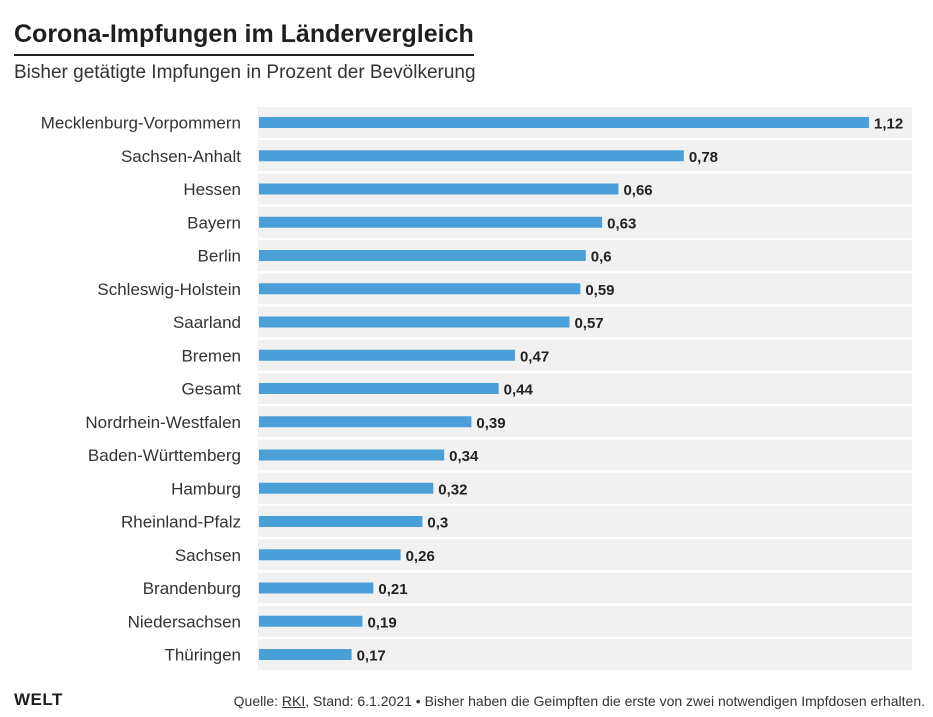 Image resolution: width=933 pixels, height=717 pixels. What do you see at coordinates (534, 356) in the screenshot?
I see `value-label: 0,47` at bounding box center [534, 356].